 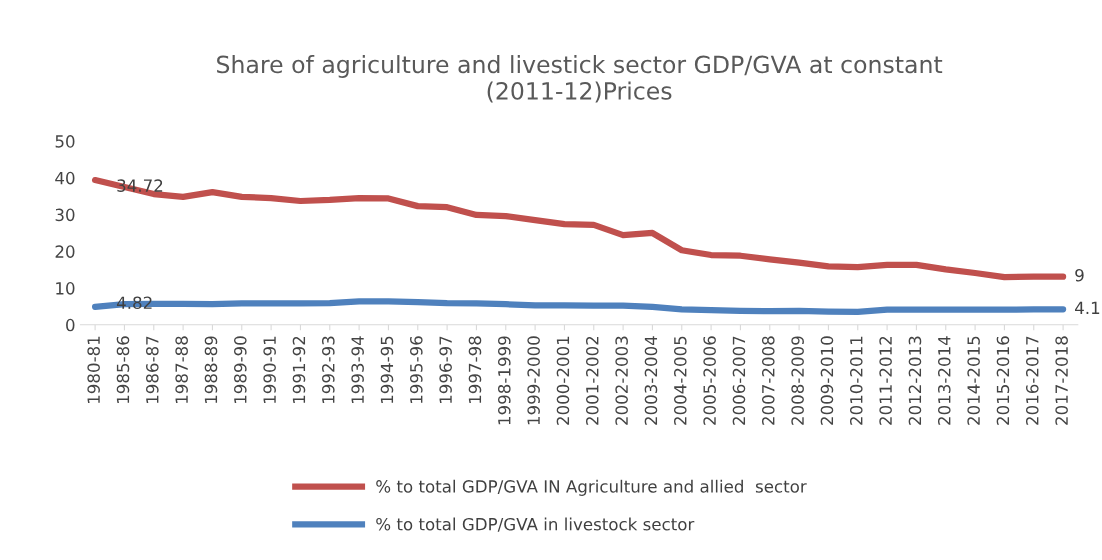 What do you see at coordinates (797, 380) in the screenshot?
I see `x-tick-label: 2008-2009` at bounding box center [797, 380].